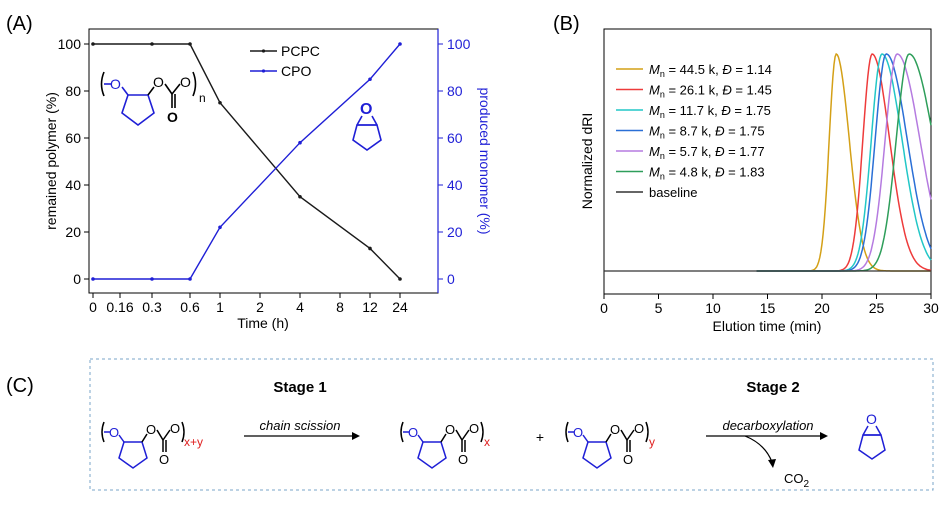 This screenshot has width=941, height=519. I want to click on repeat-unit-label: n, so click(202, 98).